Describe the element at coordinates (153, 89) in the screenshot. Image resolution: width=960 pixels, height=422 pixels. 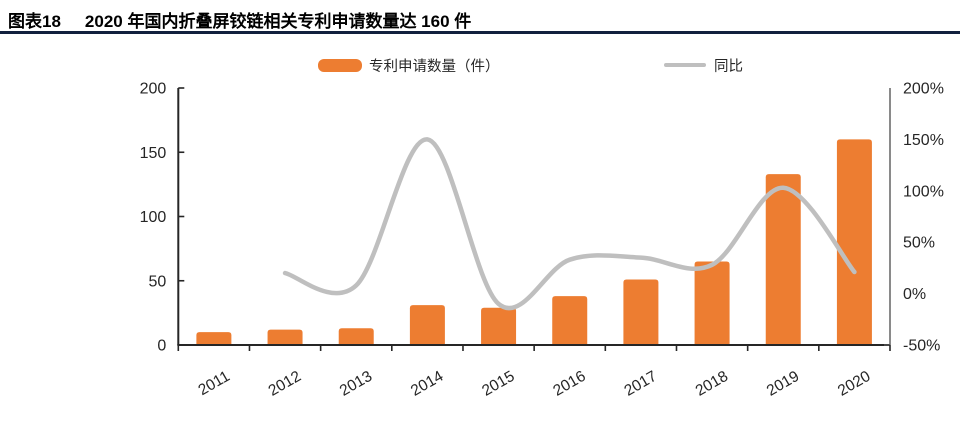
I see `left-axis-label: 200` at that location.